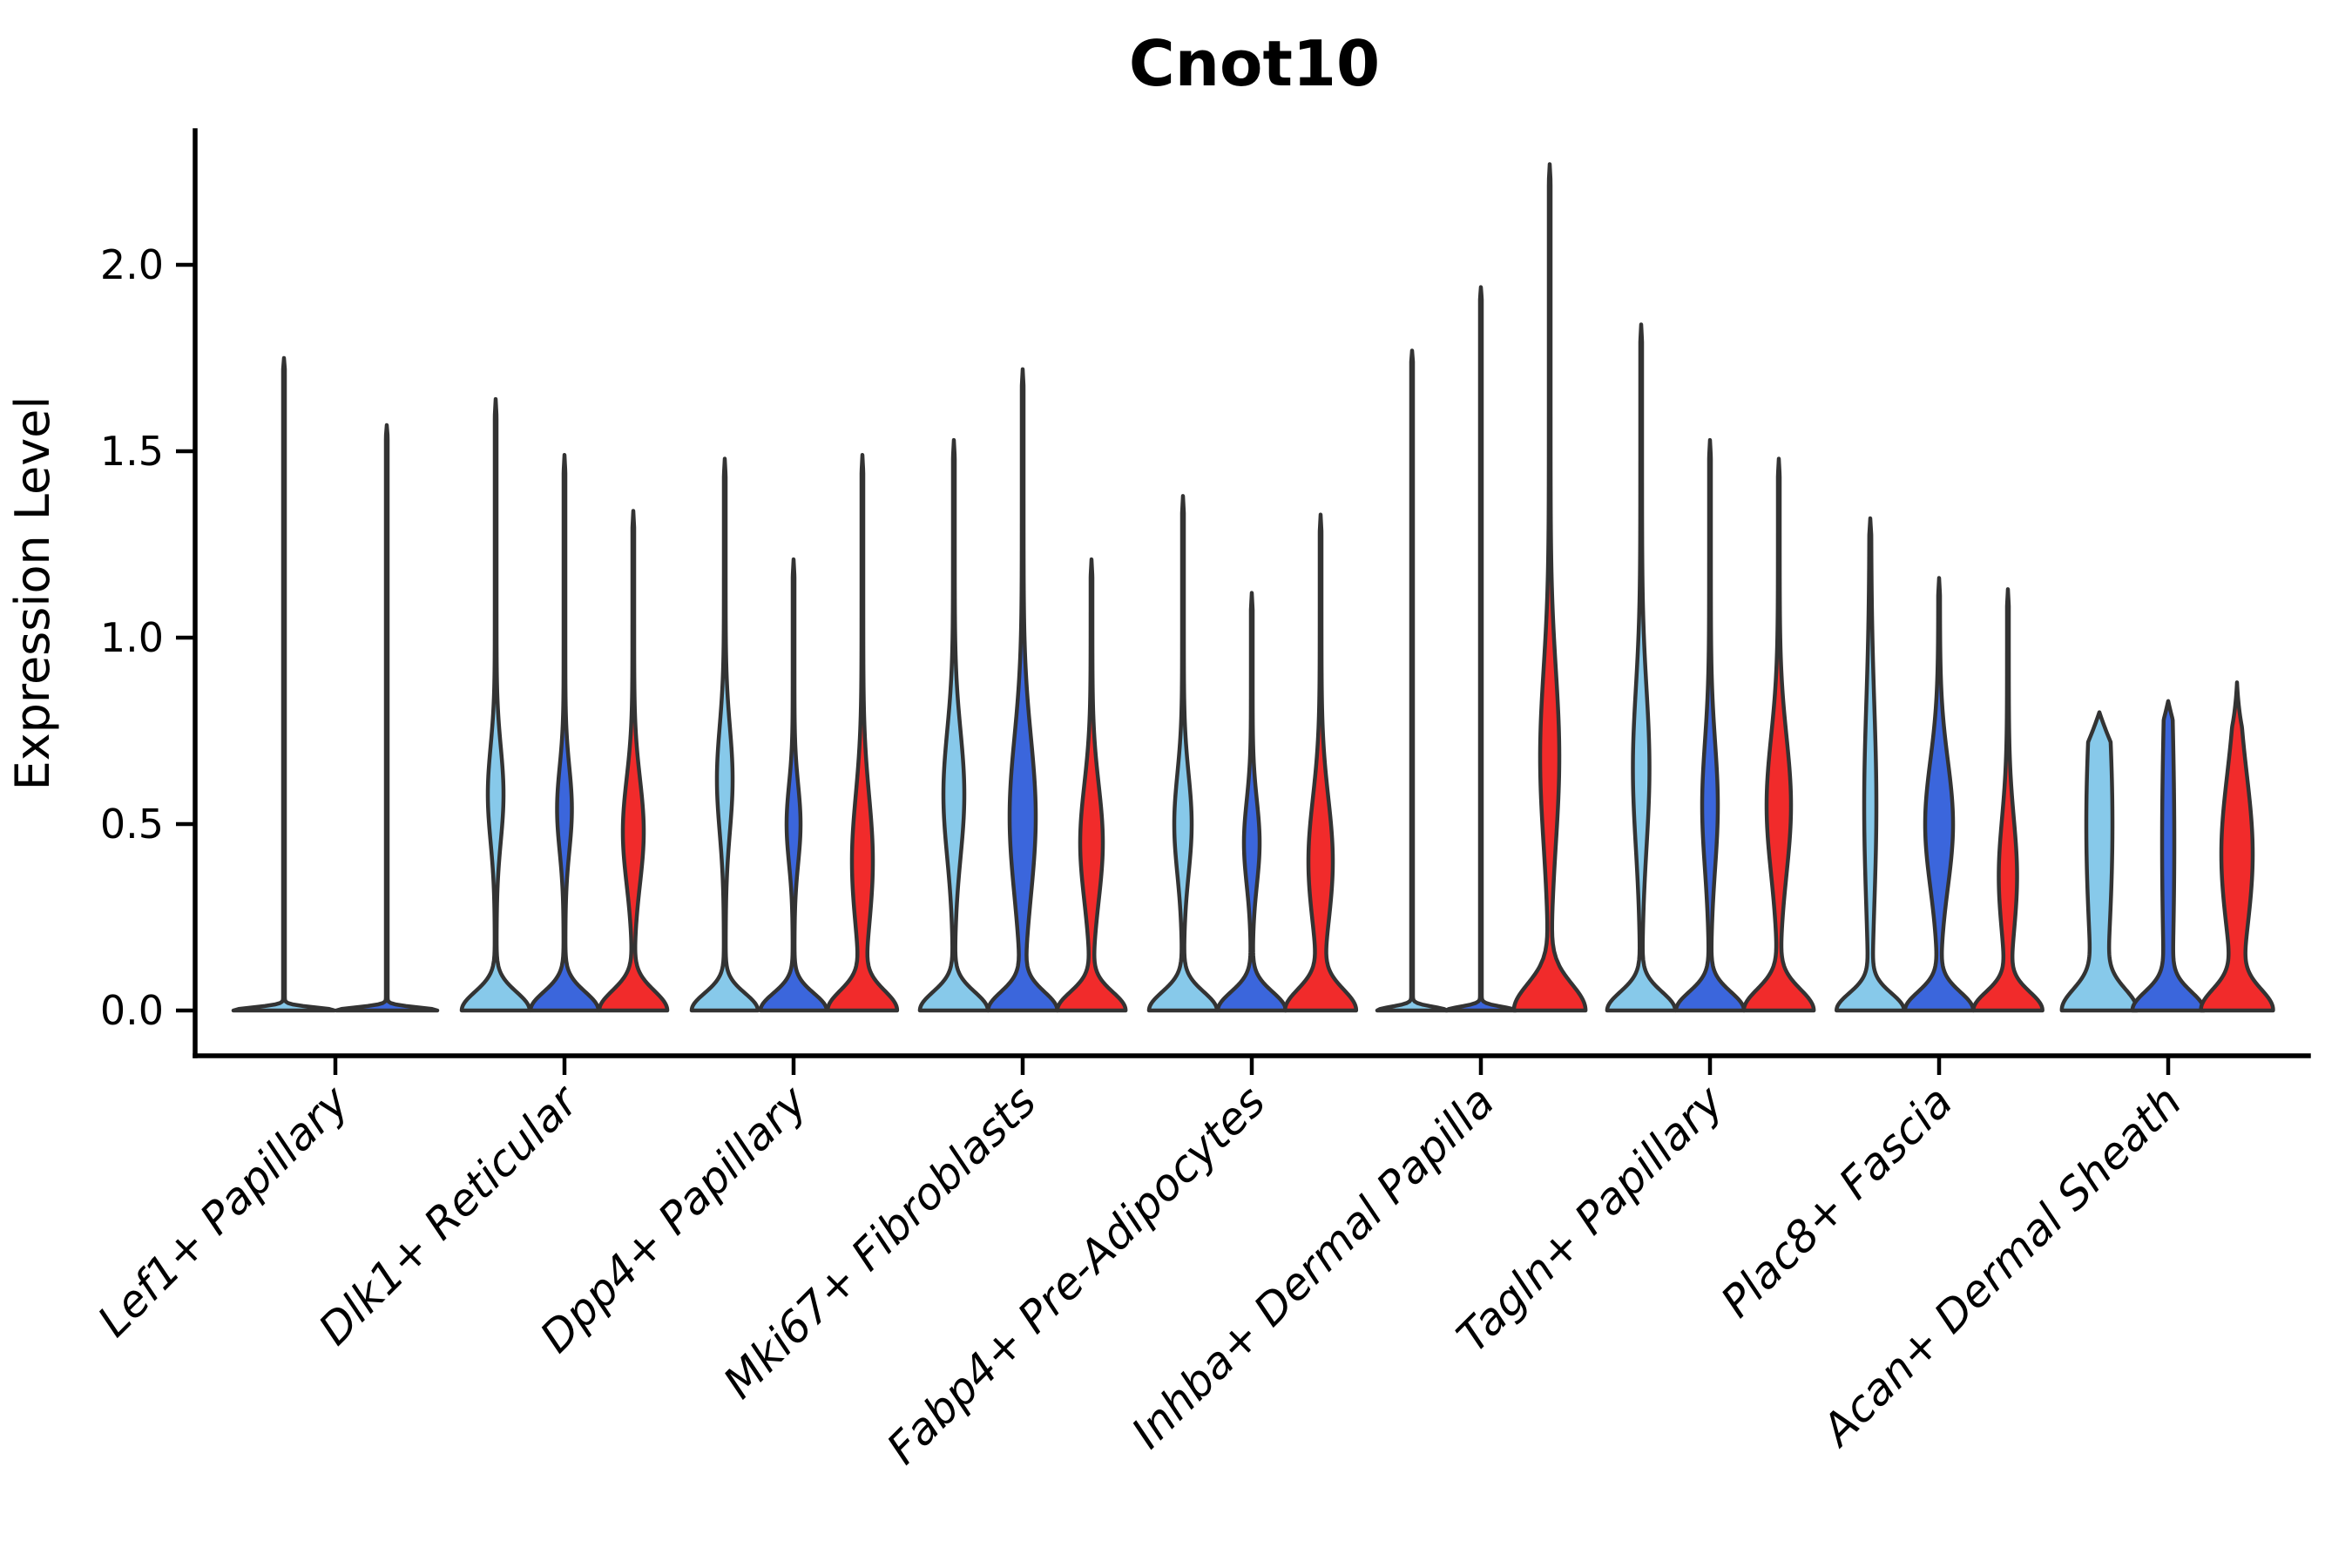 The width and height of the screenshot is (2352, 1568). What do you see at coordinates (1320, 762) in the screenshot?
I see `violin-fabp4-red` at bounding box center [1320, 762].